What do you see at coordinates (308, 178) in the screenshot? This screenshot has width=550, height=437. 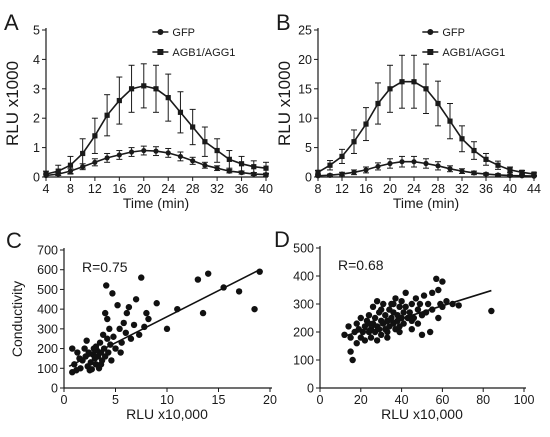 I see `chart-b-y-tick-label: 0` at bounding box center [308, 178].